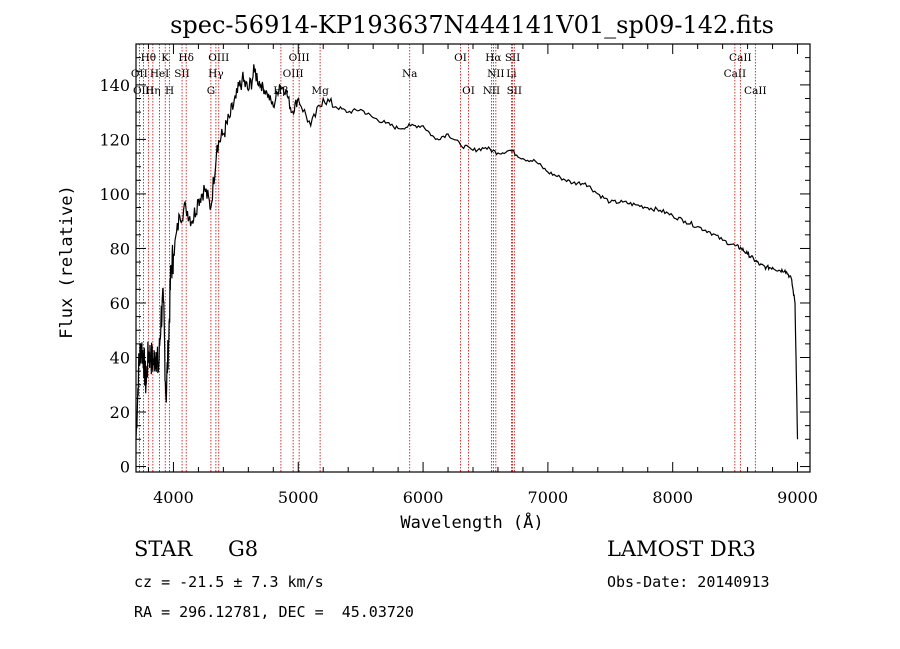 The height and width of the screenshot is (649, 900). What do you see at coordinates (797, 497) in the screenshot?
I see `x-tick-label: 9000` at bounding box center [797, 497].